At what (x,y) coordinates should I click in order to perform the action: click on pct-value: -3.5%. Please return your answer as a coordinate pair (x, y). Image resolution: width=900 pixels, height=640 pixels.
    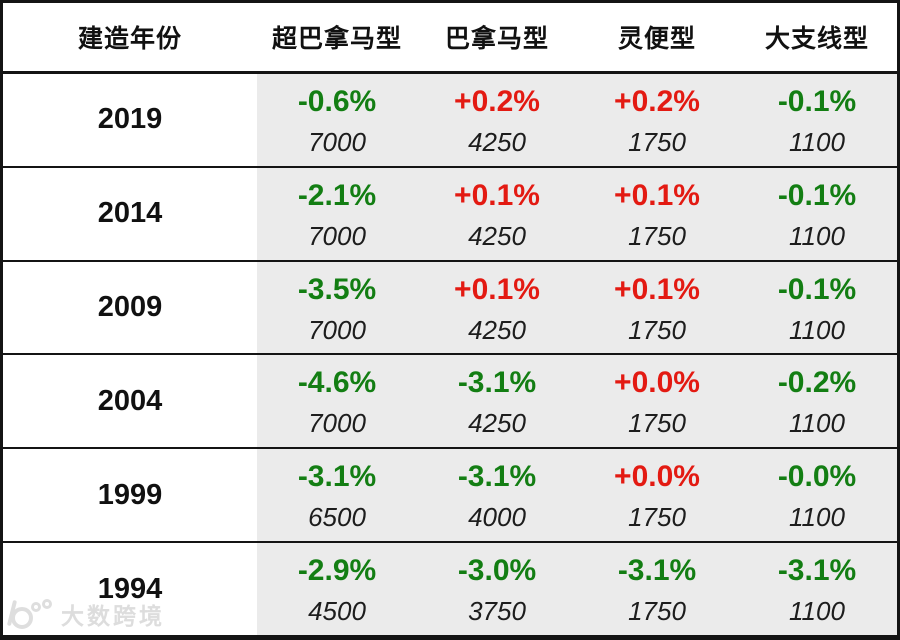
    Looking at the image, I should click on (337, 289).